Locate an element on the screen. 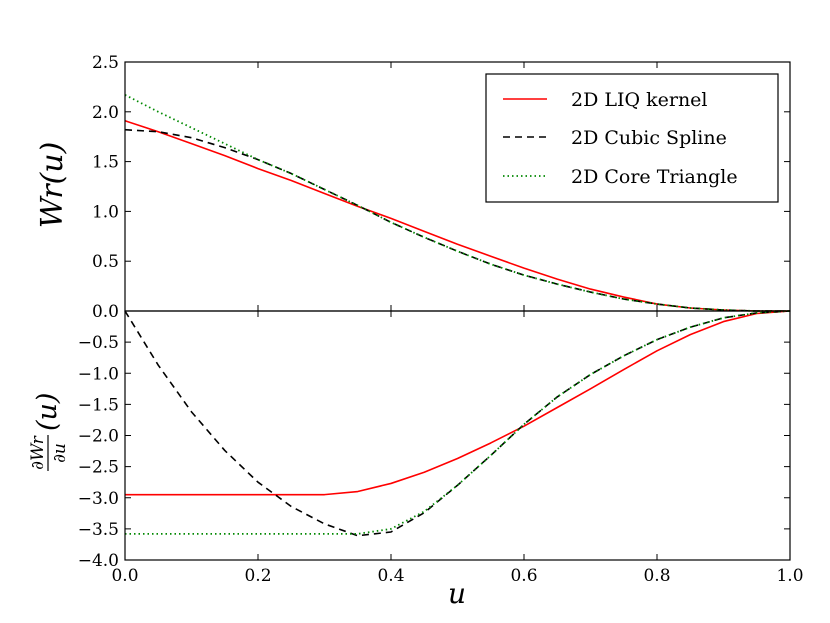 The height and width of the screenshot is (623, 830). legend-box is located at coordinates (632, 138).